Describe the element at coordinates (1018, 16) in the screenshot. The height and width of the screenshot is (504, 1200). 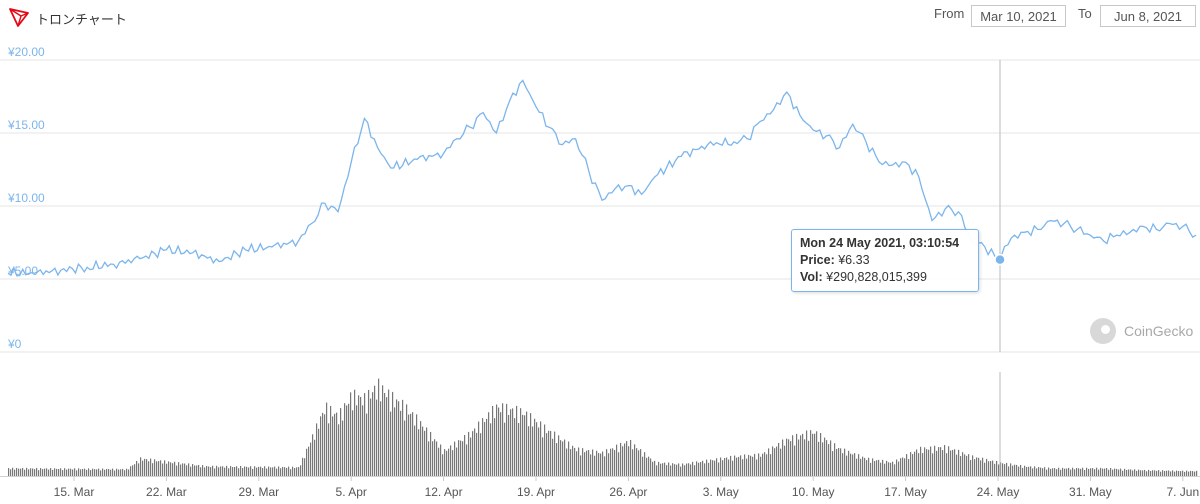
I see `from-date-input: Mar 10, 2021` at that location.